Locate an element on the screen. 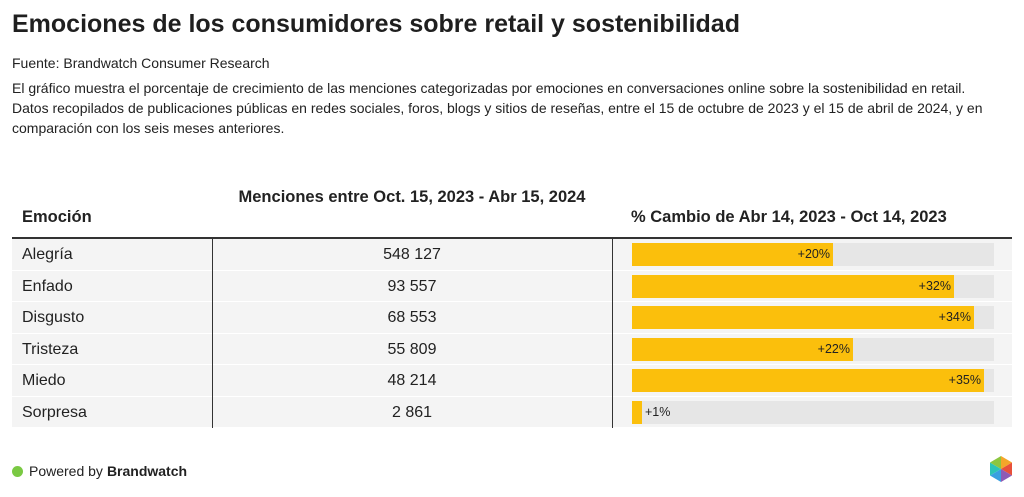 The image size is (1024, 497). table-row: Tristeza 55 809 +22% is located at coordinates (512, 349).